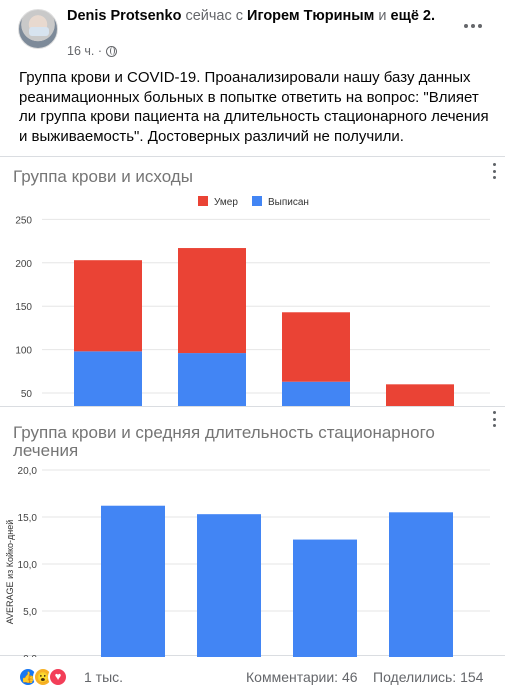  What do you see at coordinates (84, 51) in the screenshot?
I see `post-time: 16 ч. ·` at bounding box center [84, 51].